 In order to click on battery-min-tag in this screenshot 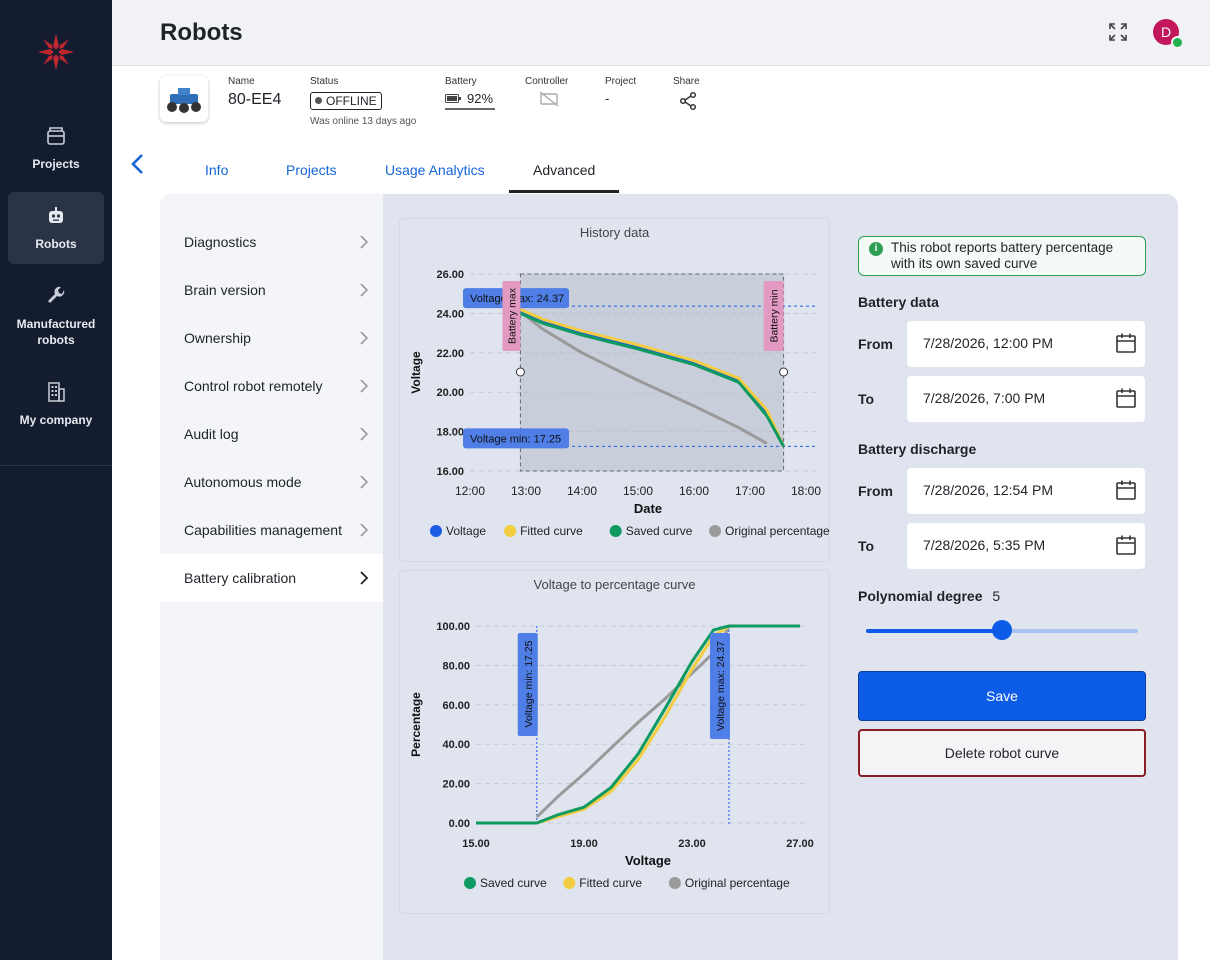, I will do `click(773, 316)`.